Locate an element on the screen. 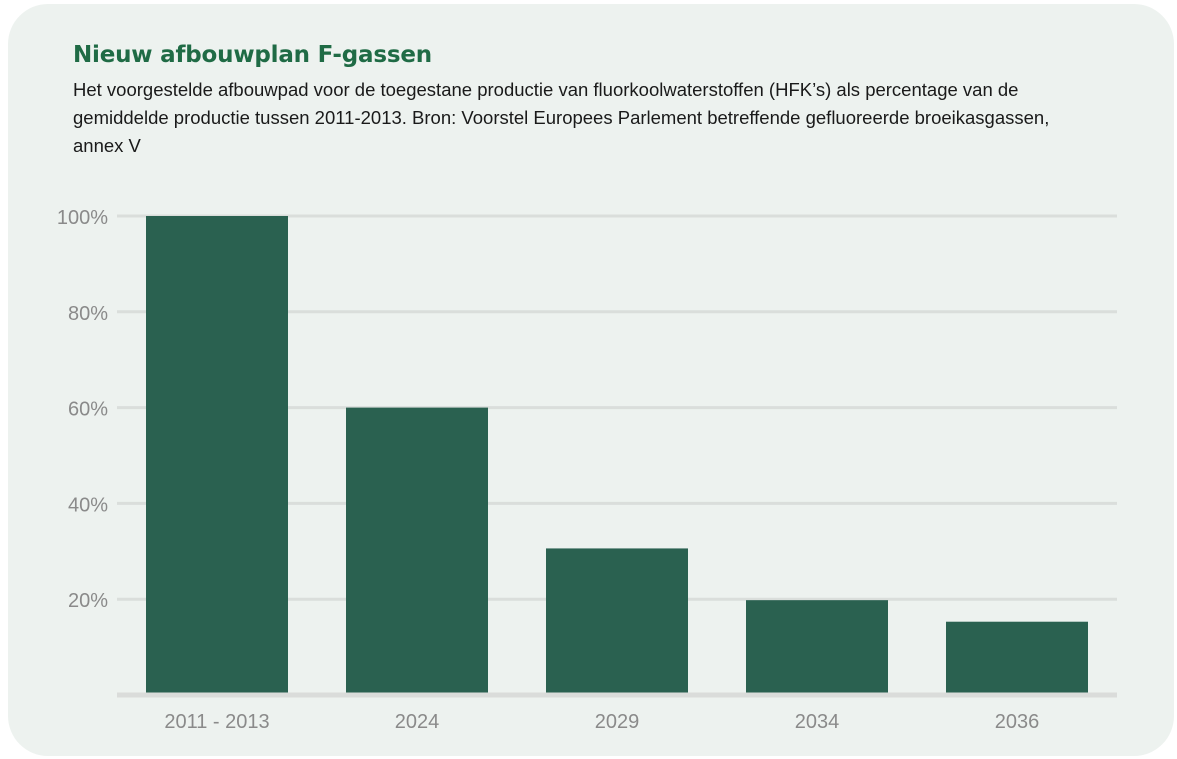 The height and width of the screenshot is (759, 1177). x-tick-label: 2036 is located at coordinates (1017, 722).